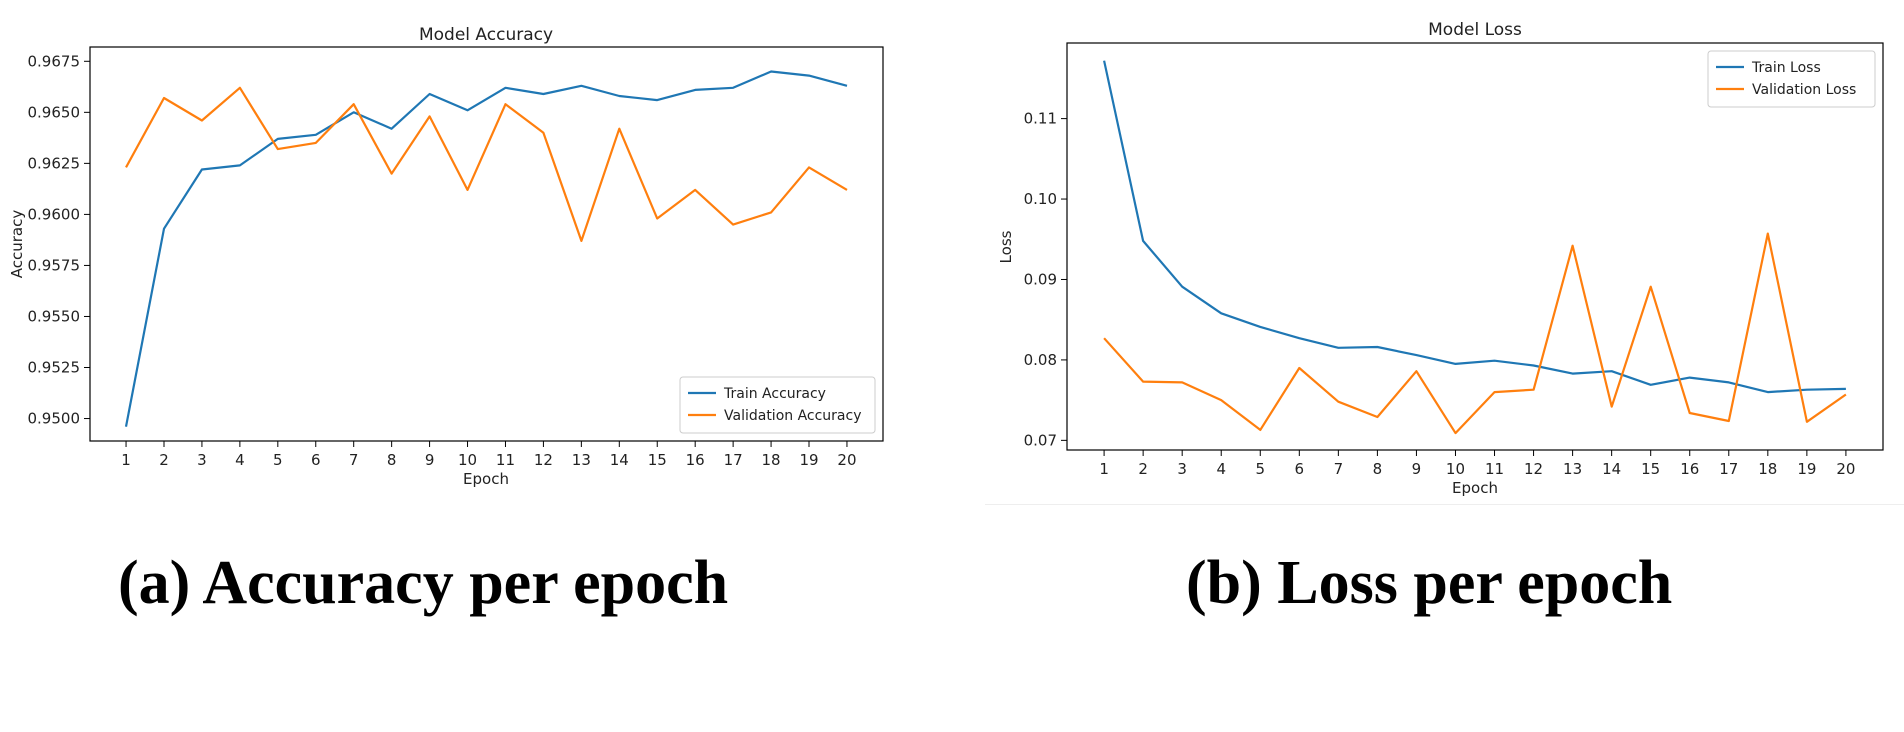 Image resolution: width=1904 pixels, height=732 pixels. Describe the element at coordinates (1040, 279) in the screenshot. I see `y-tick-label: 0.09` at that location.